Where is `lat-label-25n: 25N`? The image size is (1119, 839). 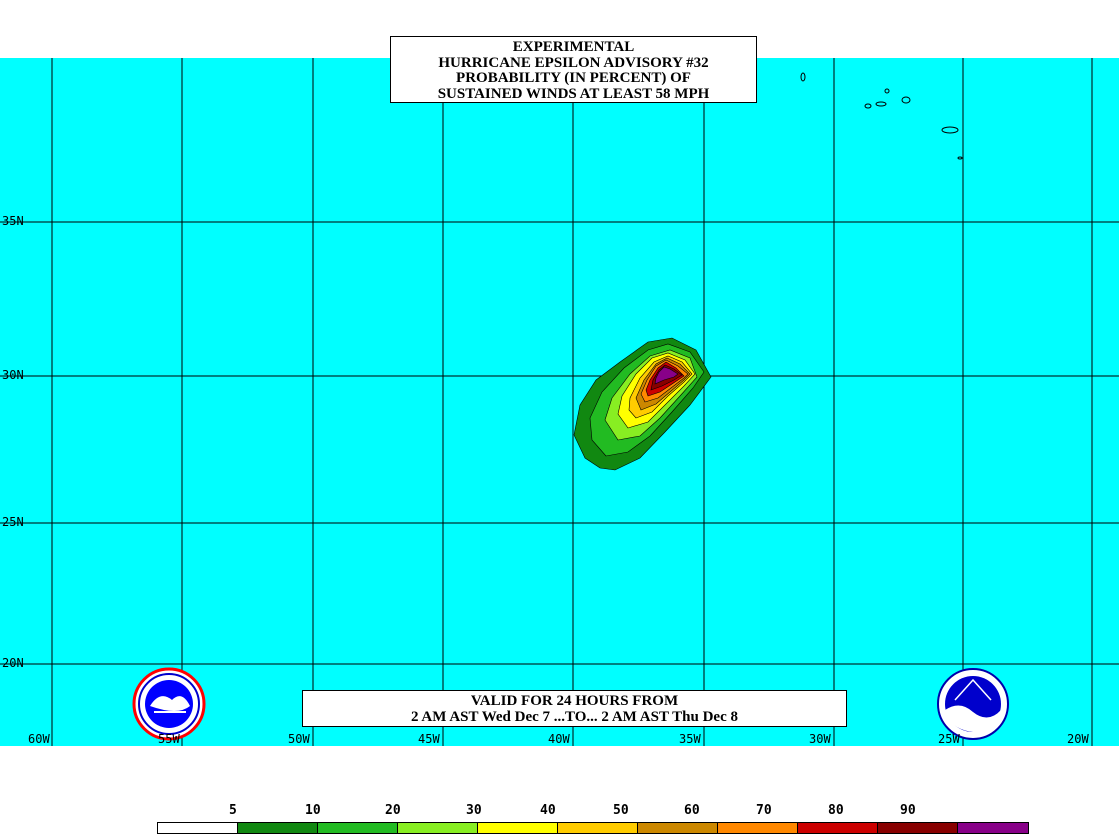
lat-label-25n: 25N is located at coordinates (13, 522).